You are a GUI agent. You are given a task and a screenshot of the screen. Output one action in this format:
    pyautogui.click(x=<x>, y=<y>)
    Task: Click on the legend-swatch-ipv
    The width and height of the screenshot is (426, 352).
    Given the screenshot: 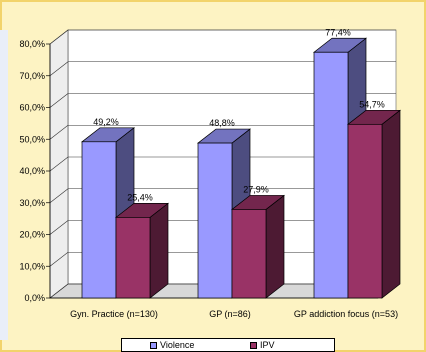 What is the action you would take?
    pyautogui.click(x=253, y=345)
    